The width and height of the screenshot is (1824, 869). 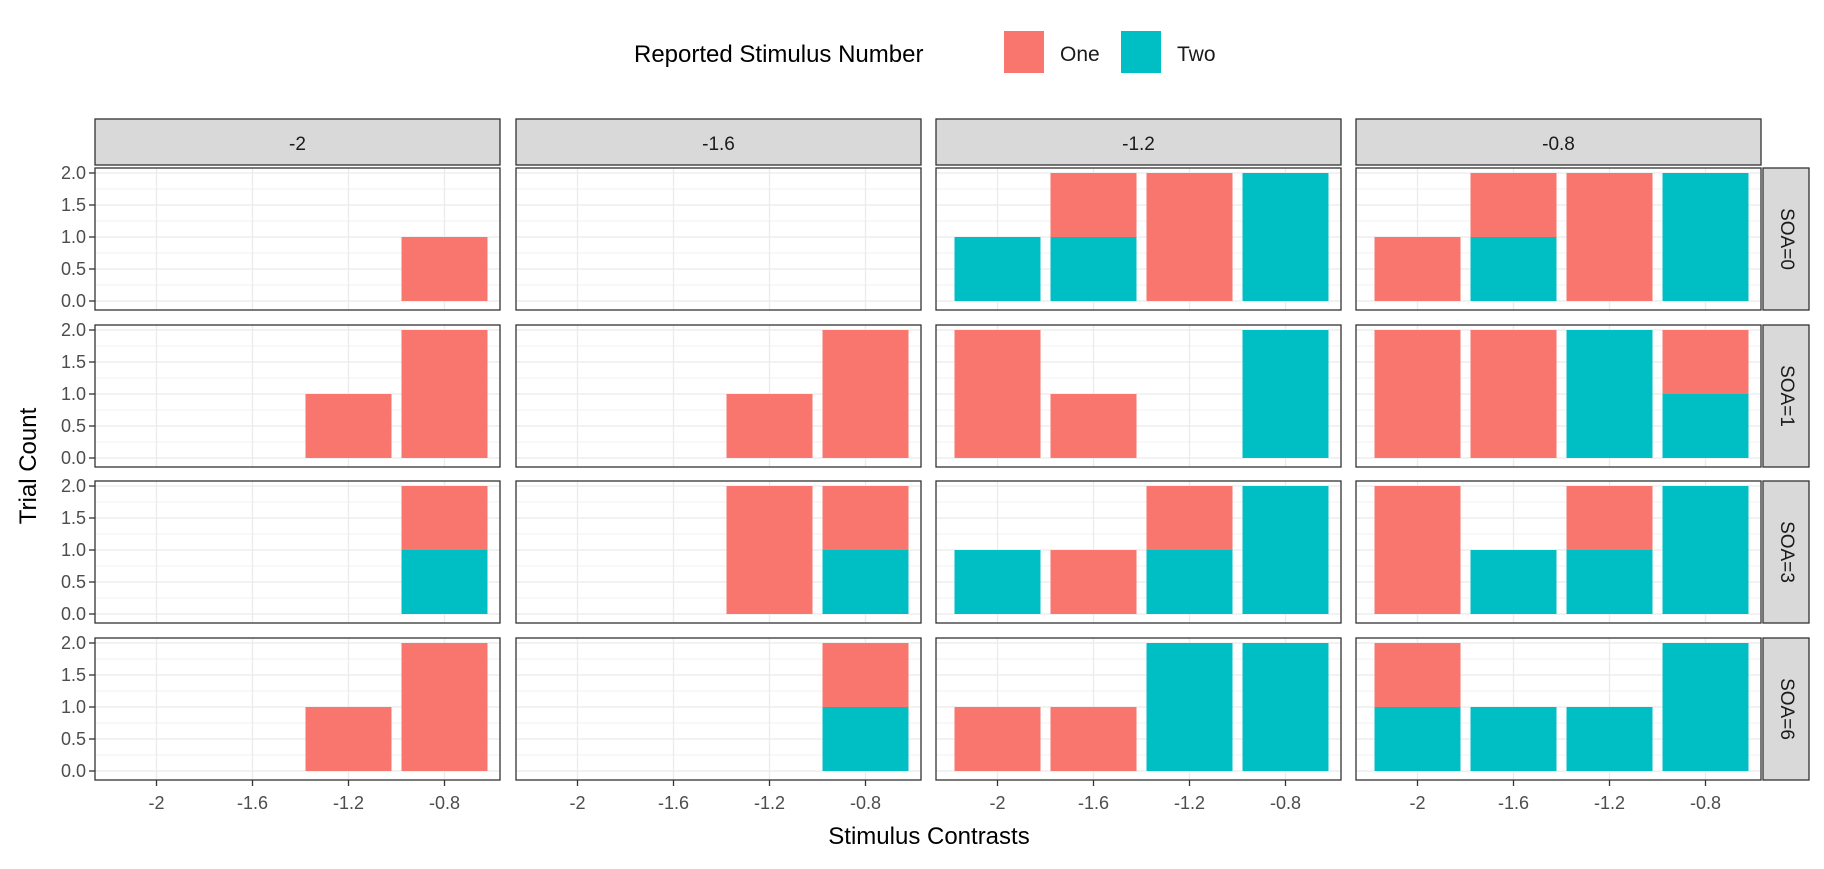 I want to click on y-axis-title: Trial Count, so click(x=28, y=465).